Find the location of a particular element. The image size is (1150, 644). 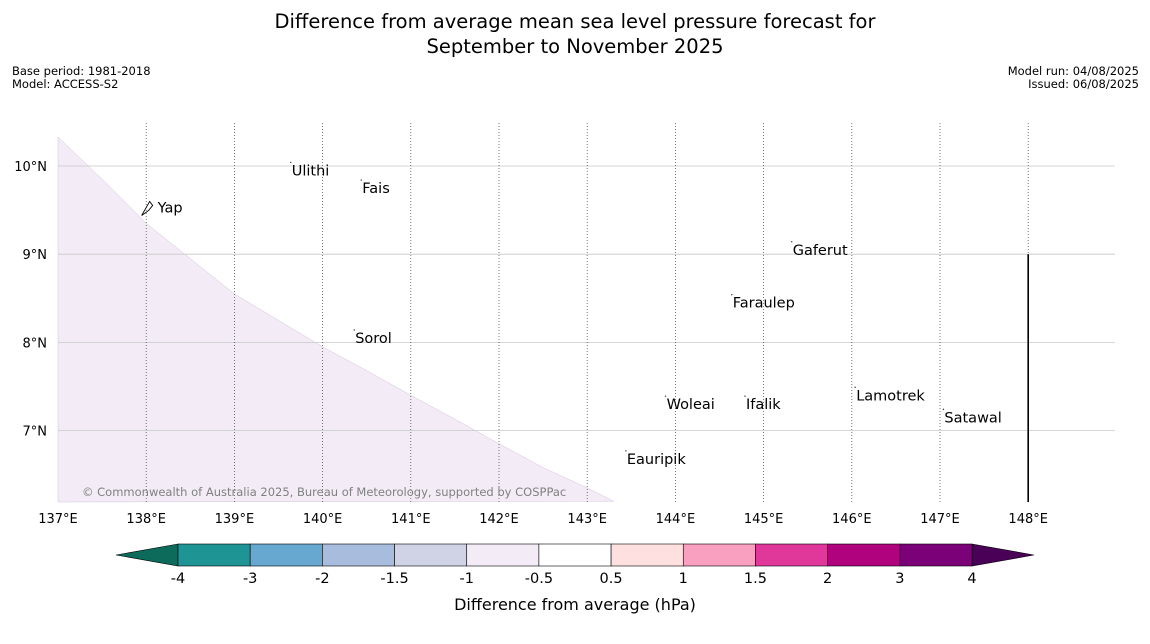

longitude-tick-label: 147°E is located at coordinates (940, 519).